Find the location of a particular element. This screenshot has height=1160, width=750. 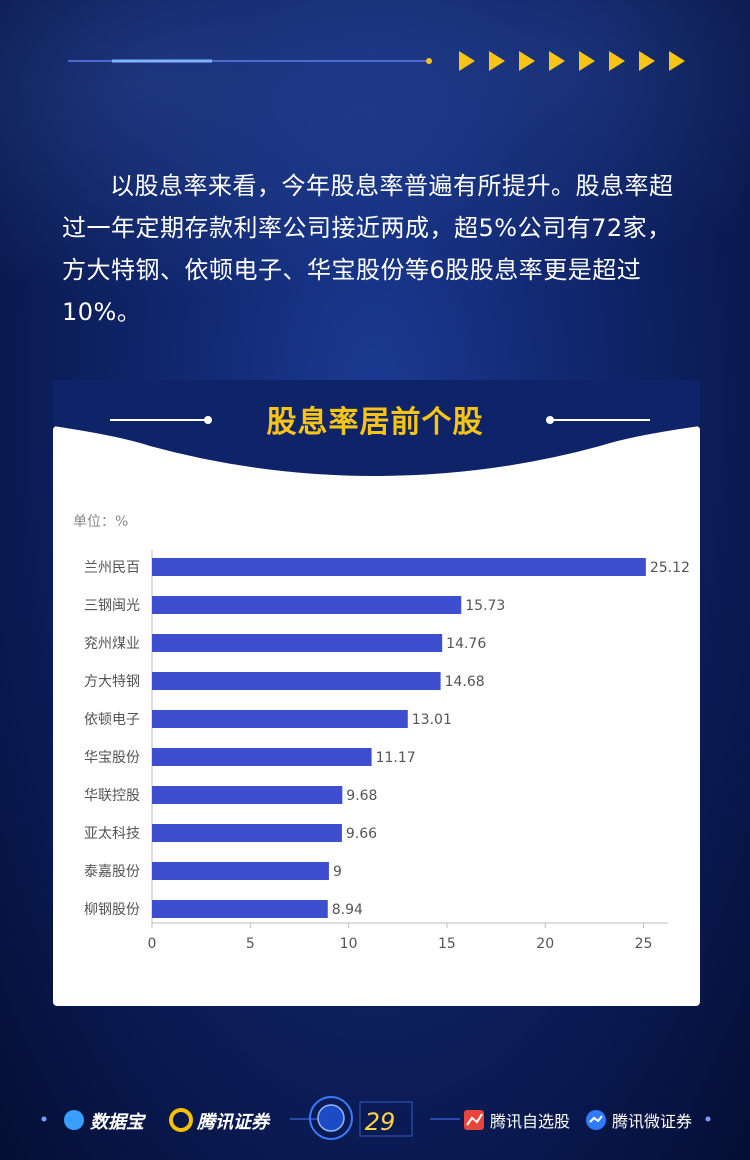

chart-title-band is located at coordinates (376, 428).